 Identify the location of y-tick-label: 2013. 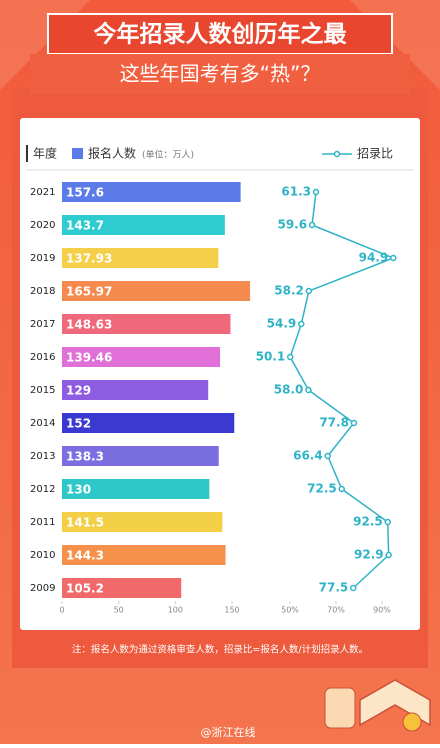
(42, 456).